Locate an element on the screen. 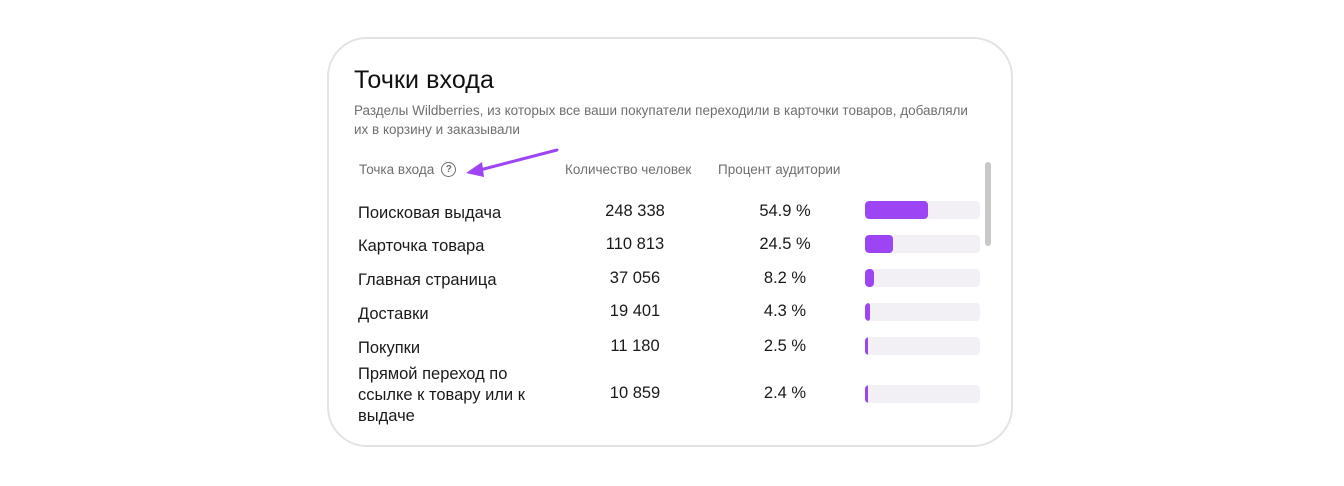  row-percent: 2.5 % is located at coordinates (785, 346).